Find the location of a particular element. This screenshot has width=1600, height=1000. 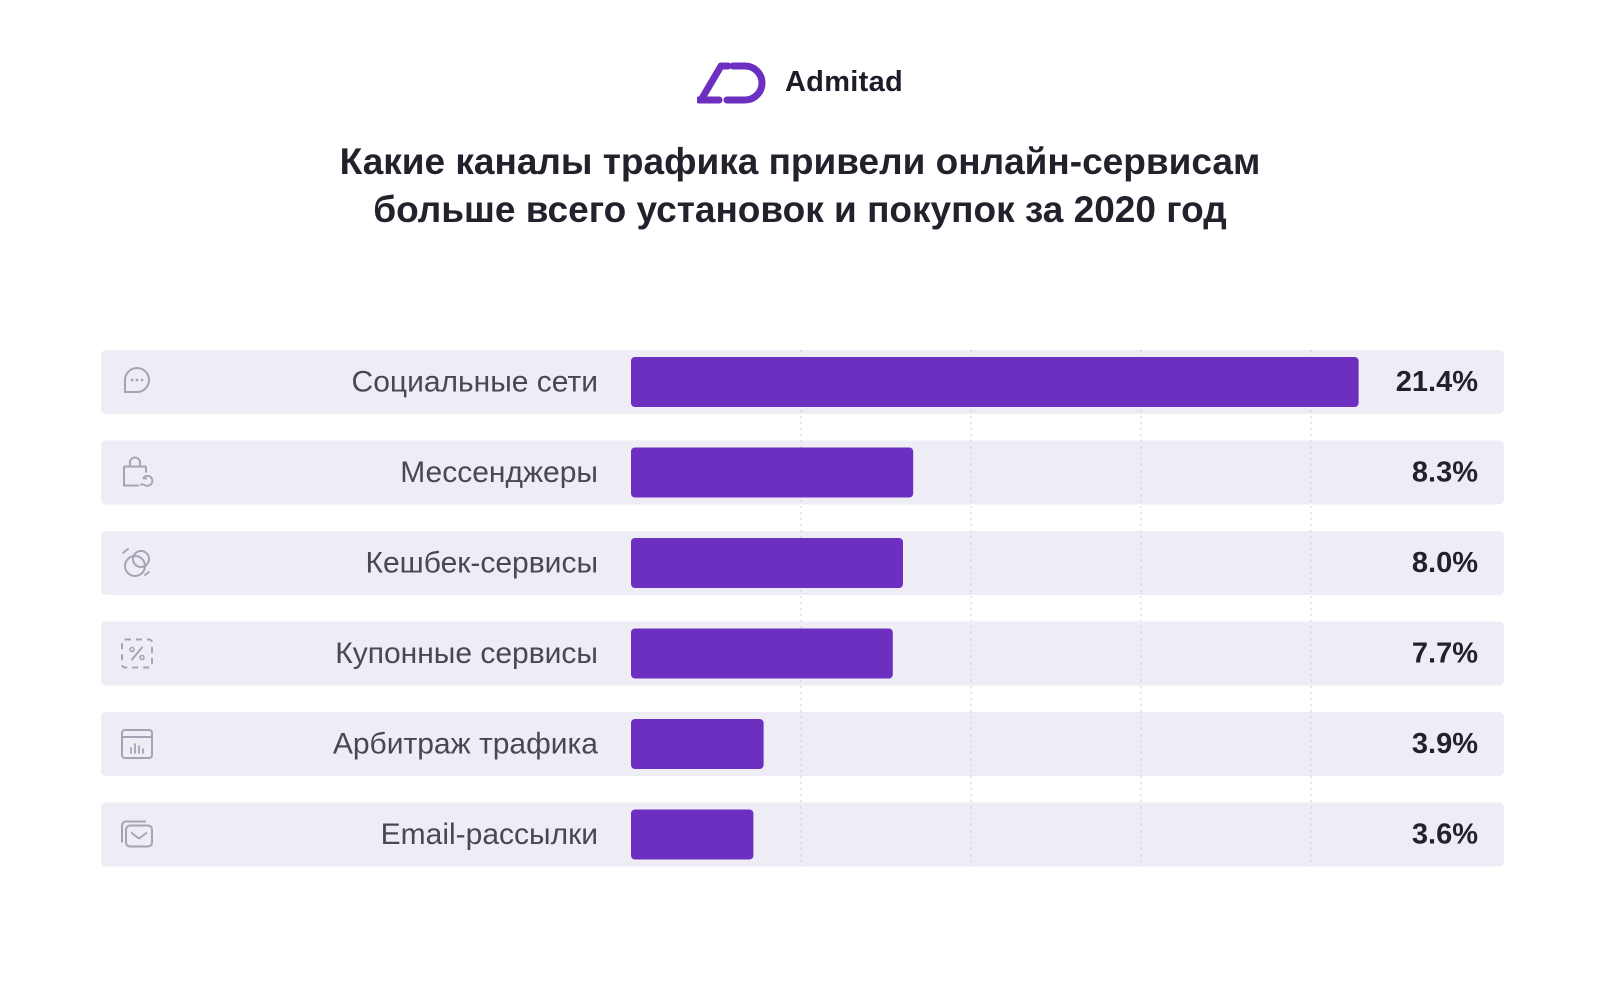

coupon-icon is located at coordinates (137, 653).